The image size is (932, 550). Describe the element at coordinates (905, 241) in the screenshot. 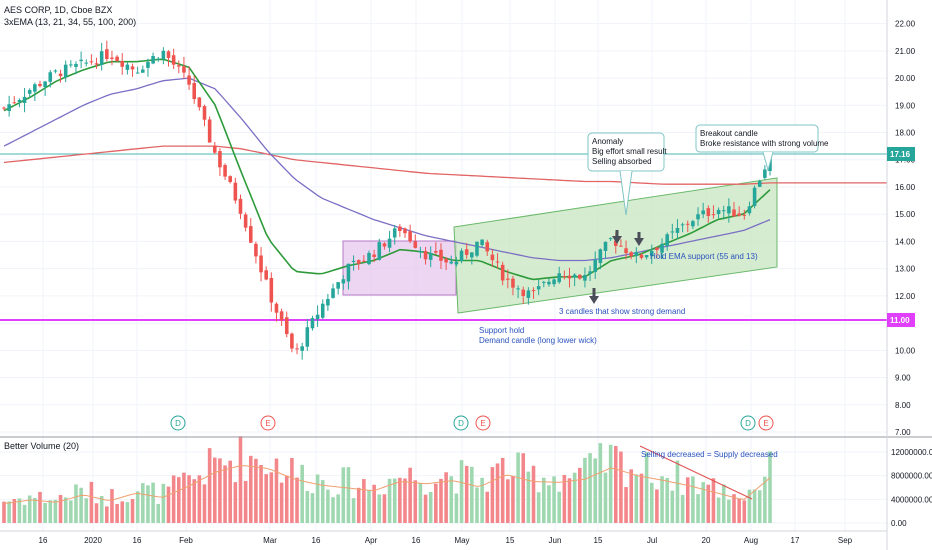

I see `price-tick-label: 14.00` at that location.